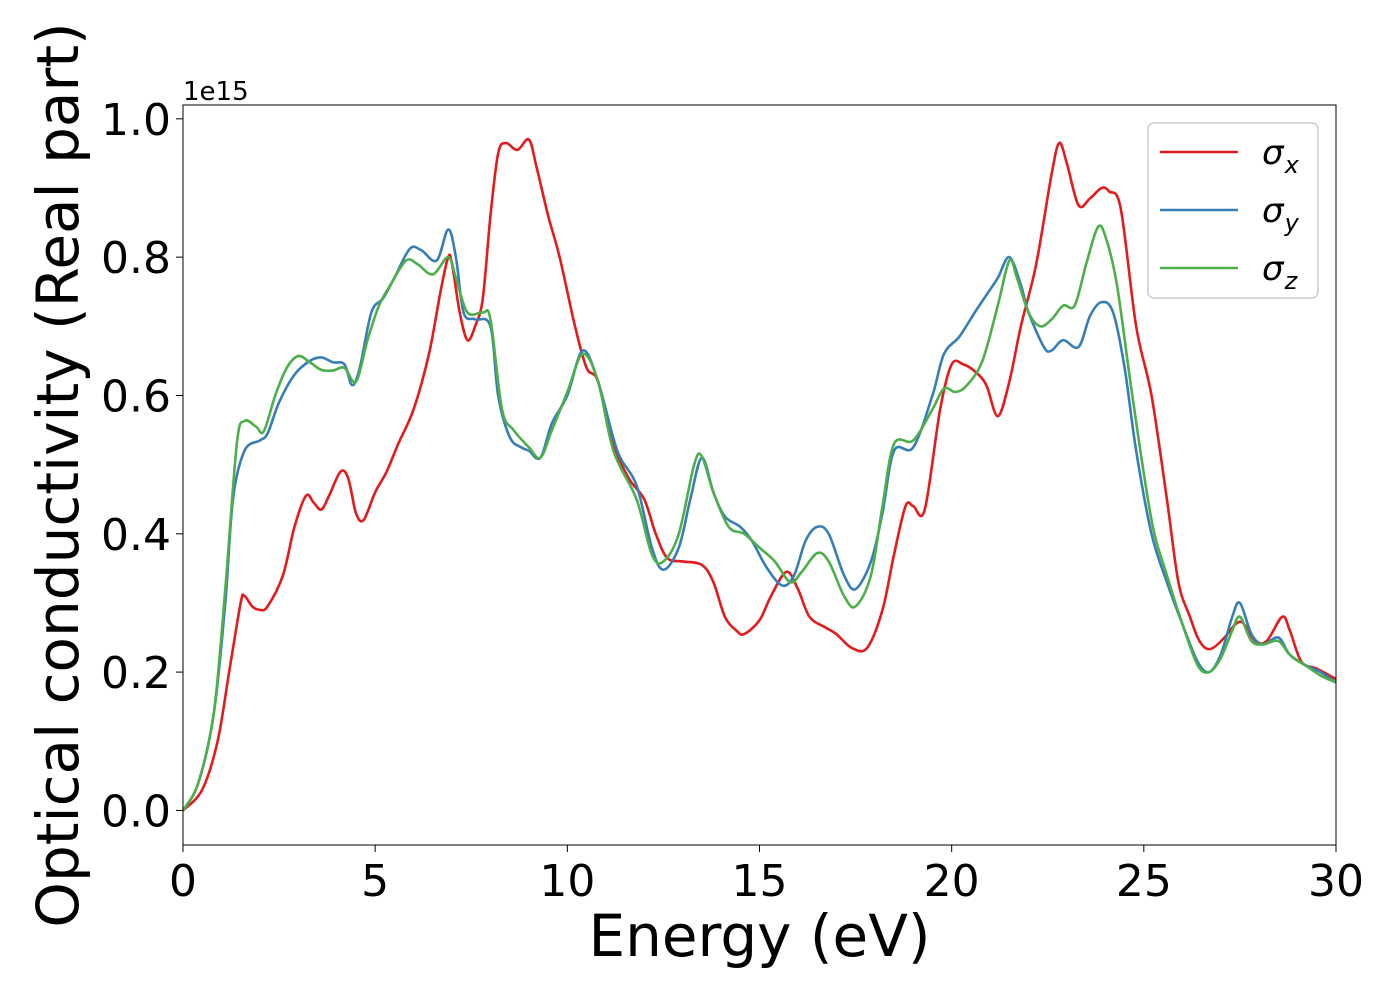  I want to click on x-tick-label: 10, so click(567, 881).